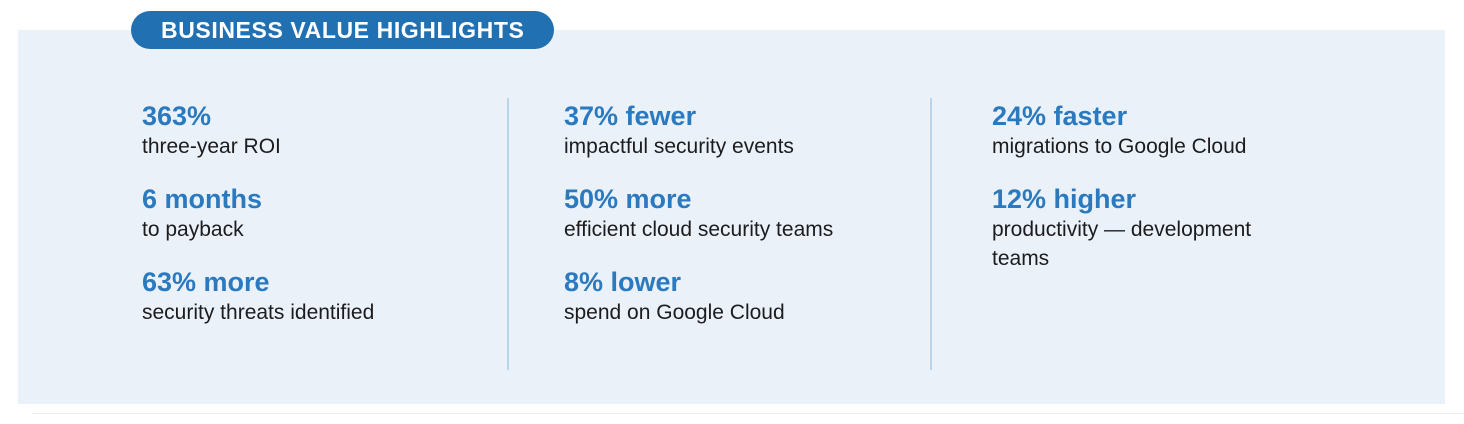 The image size is (1464, 424). Describe the element at coordinates (699, 229) in the screenshot. I see `stat-label: efficient cloud security teams` at that location.